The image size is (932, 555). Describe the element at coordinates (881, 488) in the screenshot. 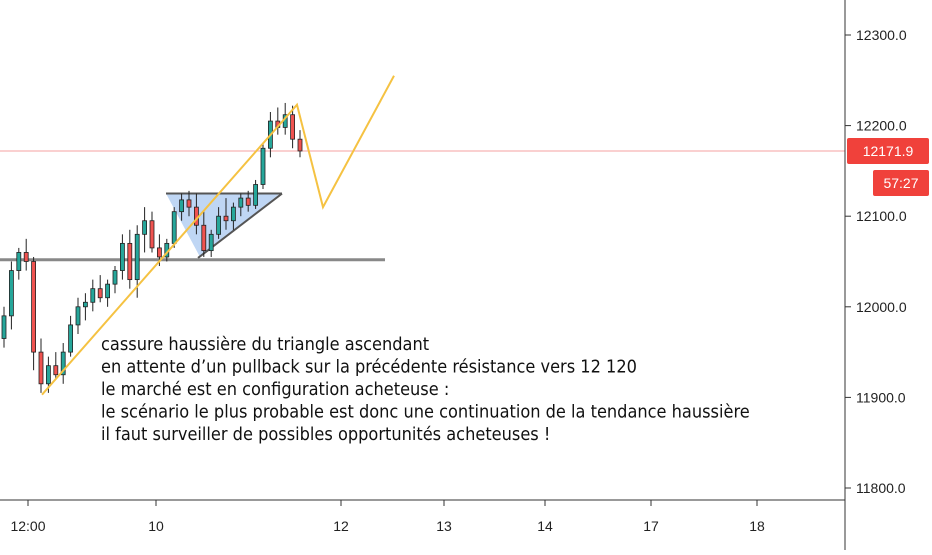

I see `y-tick-label: 11800.0` at that location.